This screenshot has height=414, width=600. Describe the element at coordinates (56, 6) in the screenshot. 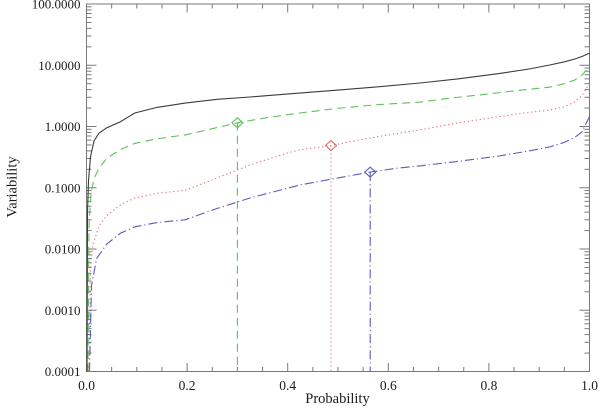

I see `y-tick-label: 100.0000` at that location.